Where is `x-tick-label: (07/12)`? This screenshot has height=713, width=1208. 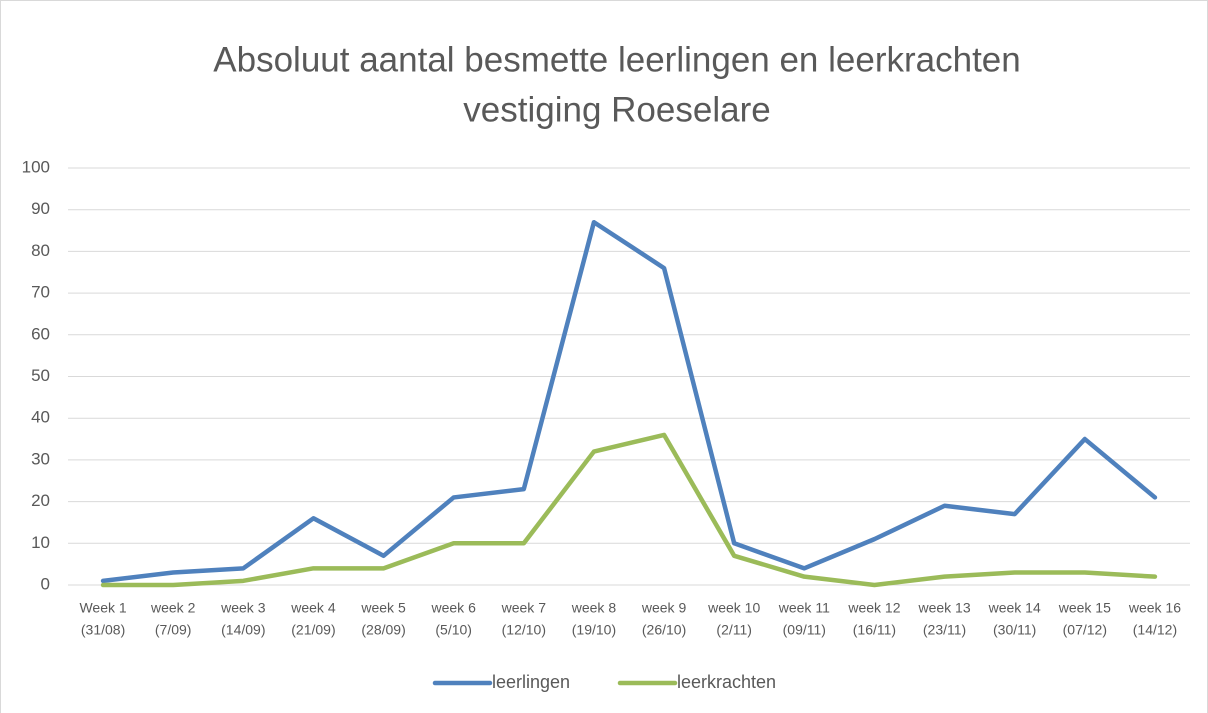
x-tick-label: (07/12) is located at coordinates (1085, 630).